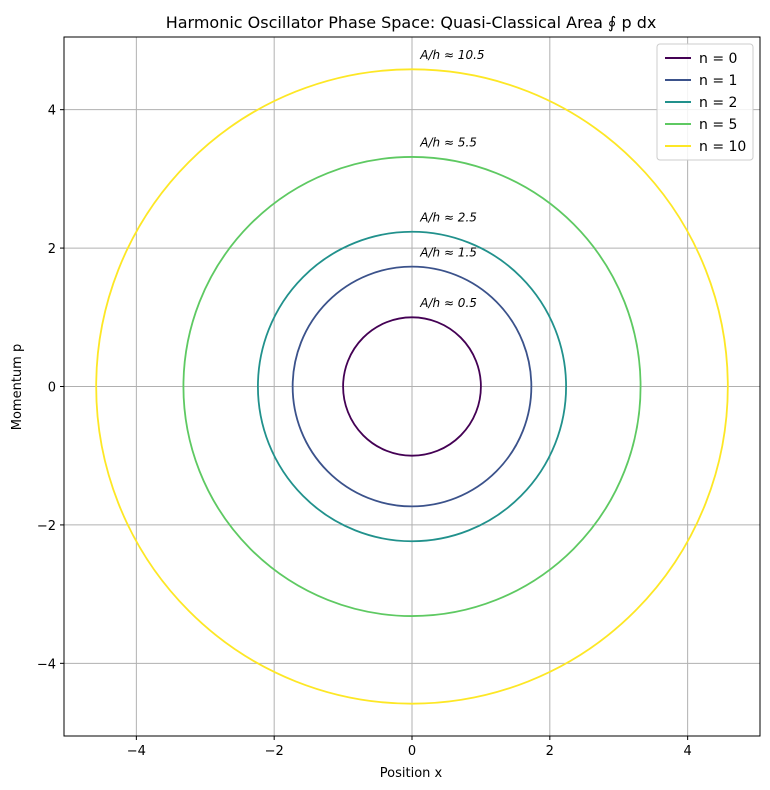  I want to click on legend-label-n10: n = 10, so click(722, 147).